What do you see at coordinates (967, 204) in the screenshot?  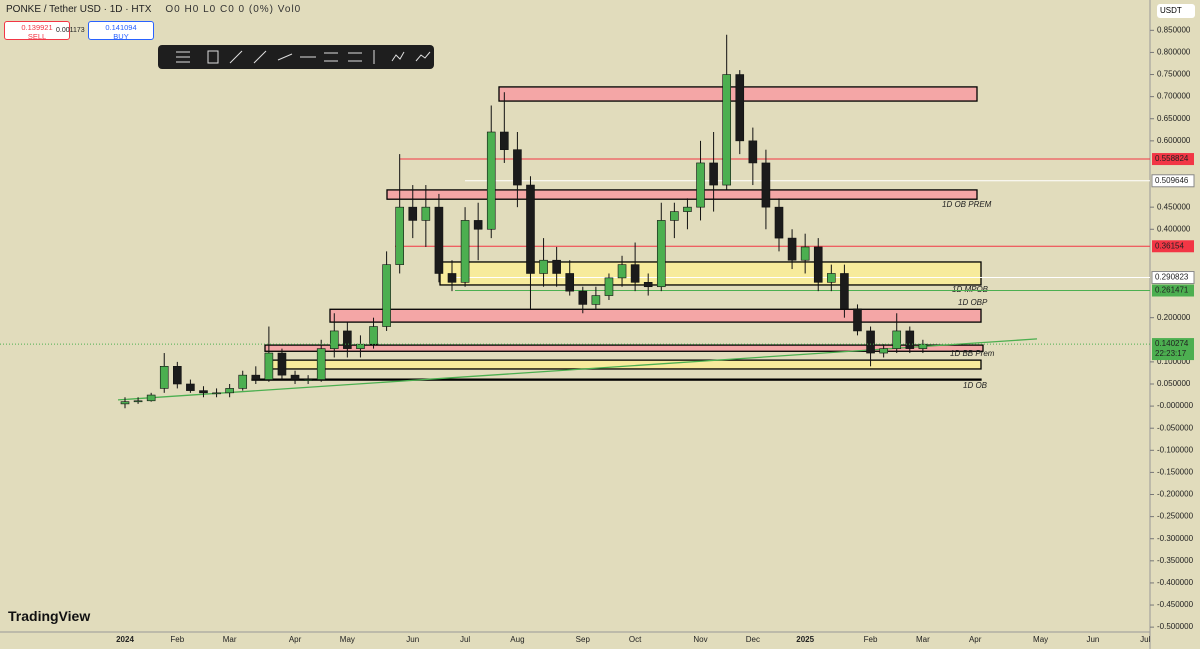 I see `zone-label: 1D OB PREM` at bounding box center [967, 204].